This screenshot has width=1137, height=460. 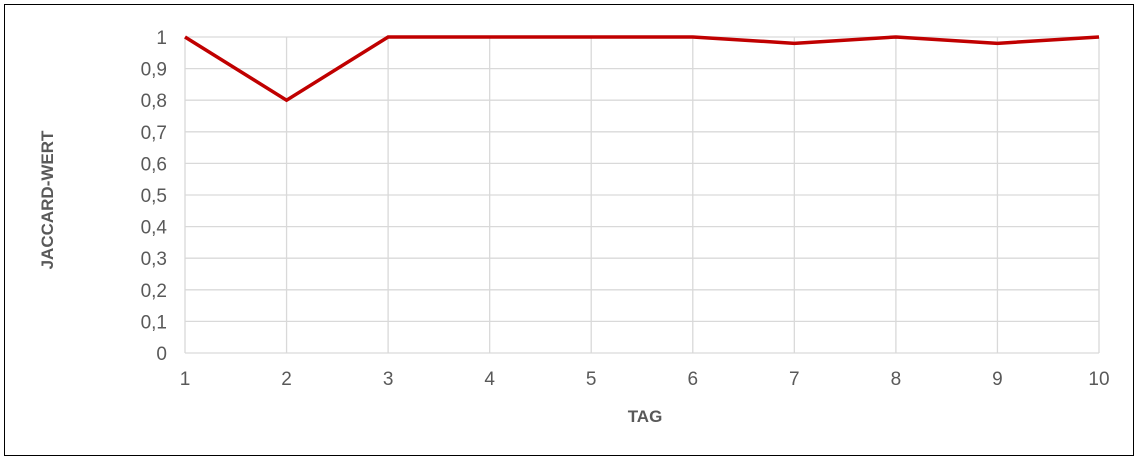 I want to click on series-layer, so click(x=642, y=69).